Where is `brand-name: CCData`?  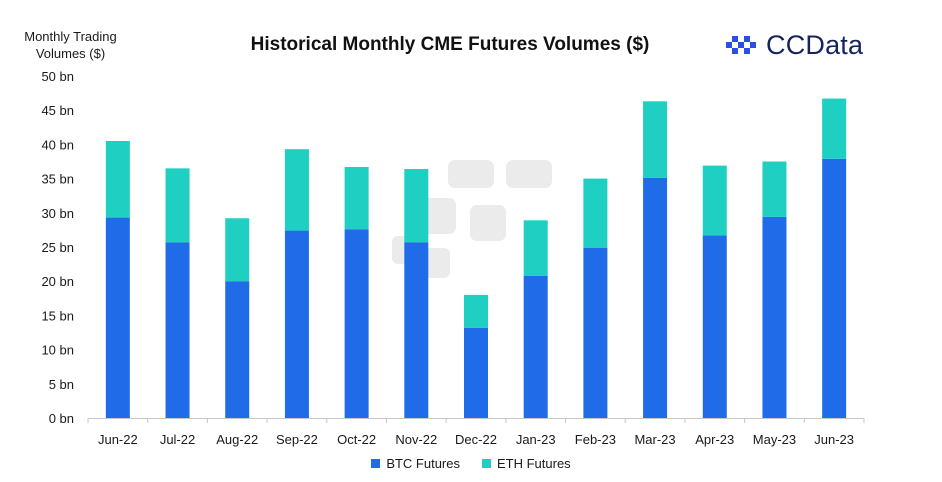
brand-name: CCData is located at coordinates (815, 45).